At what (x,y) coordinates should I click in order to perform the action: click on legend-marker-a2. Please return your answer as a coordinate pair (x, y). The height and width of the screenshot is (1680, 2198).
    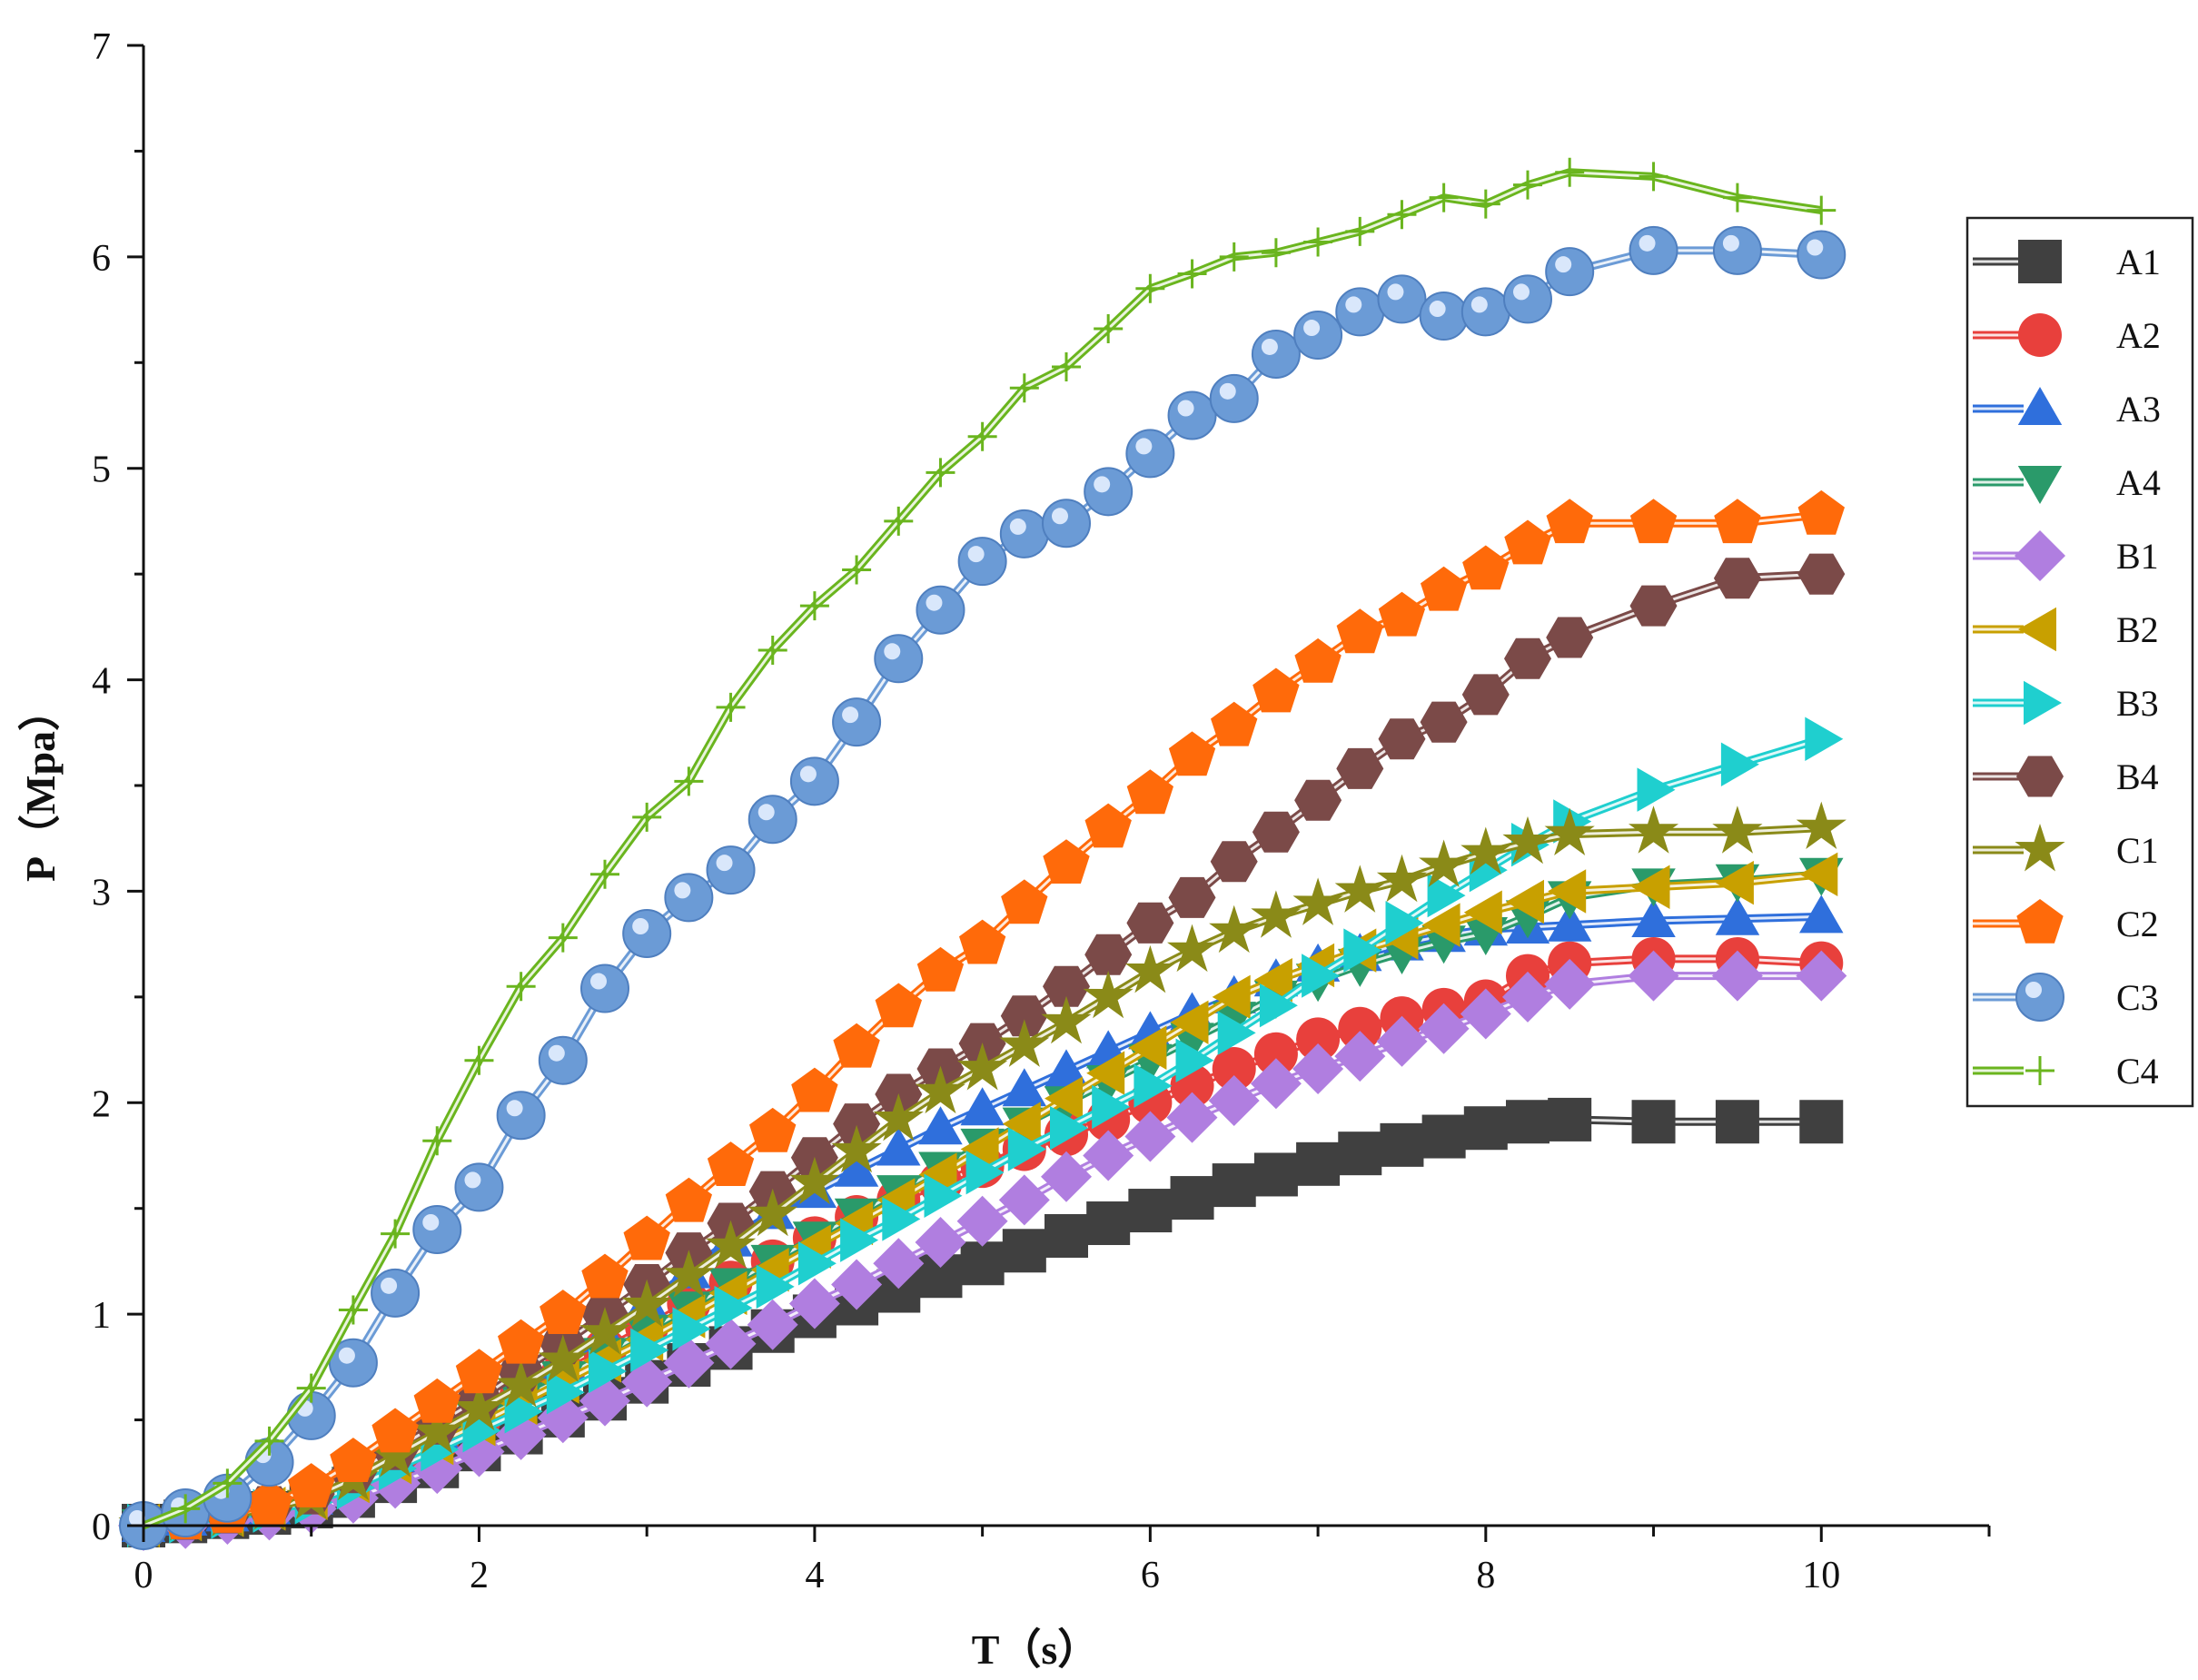
    Looking at the image, I should click on (2040, 335).